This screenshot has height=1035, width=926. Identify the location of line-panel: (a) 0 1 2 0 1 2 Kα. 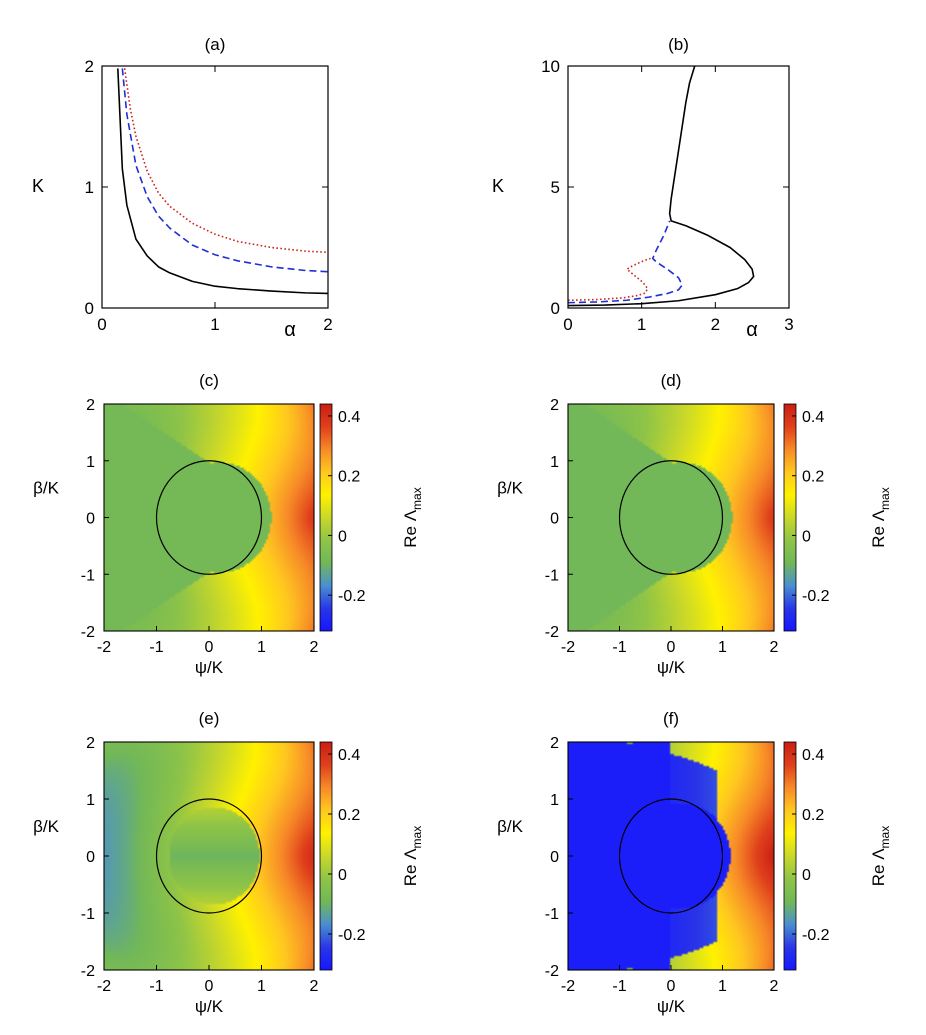
(182, 188).